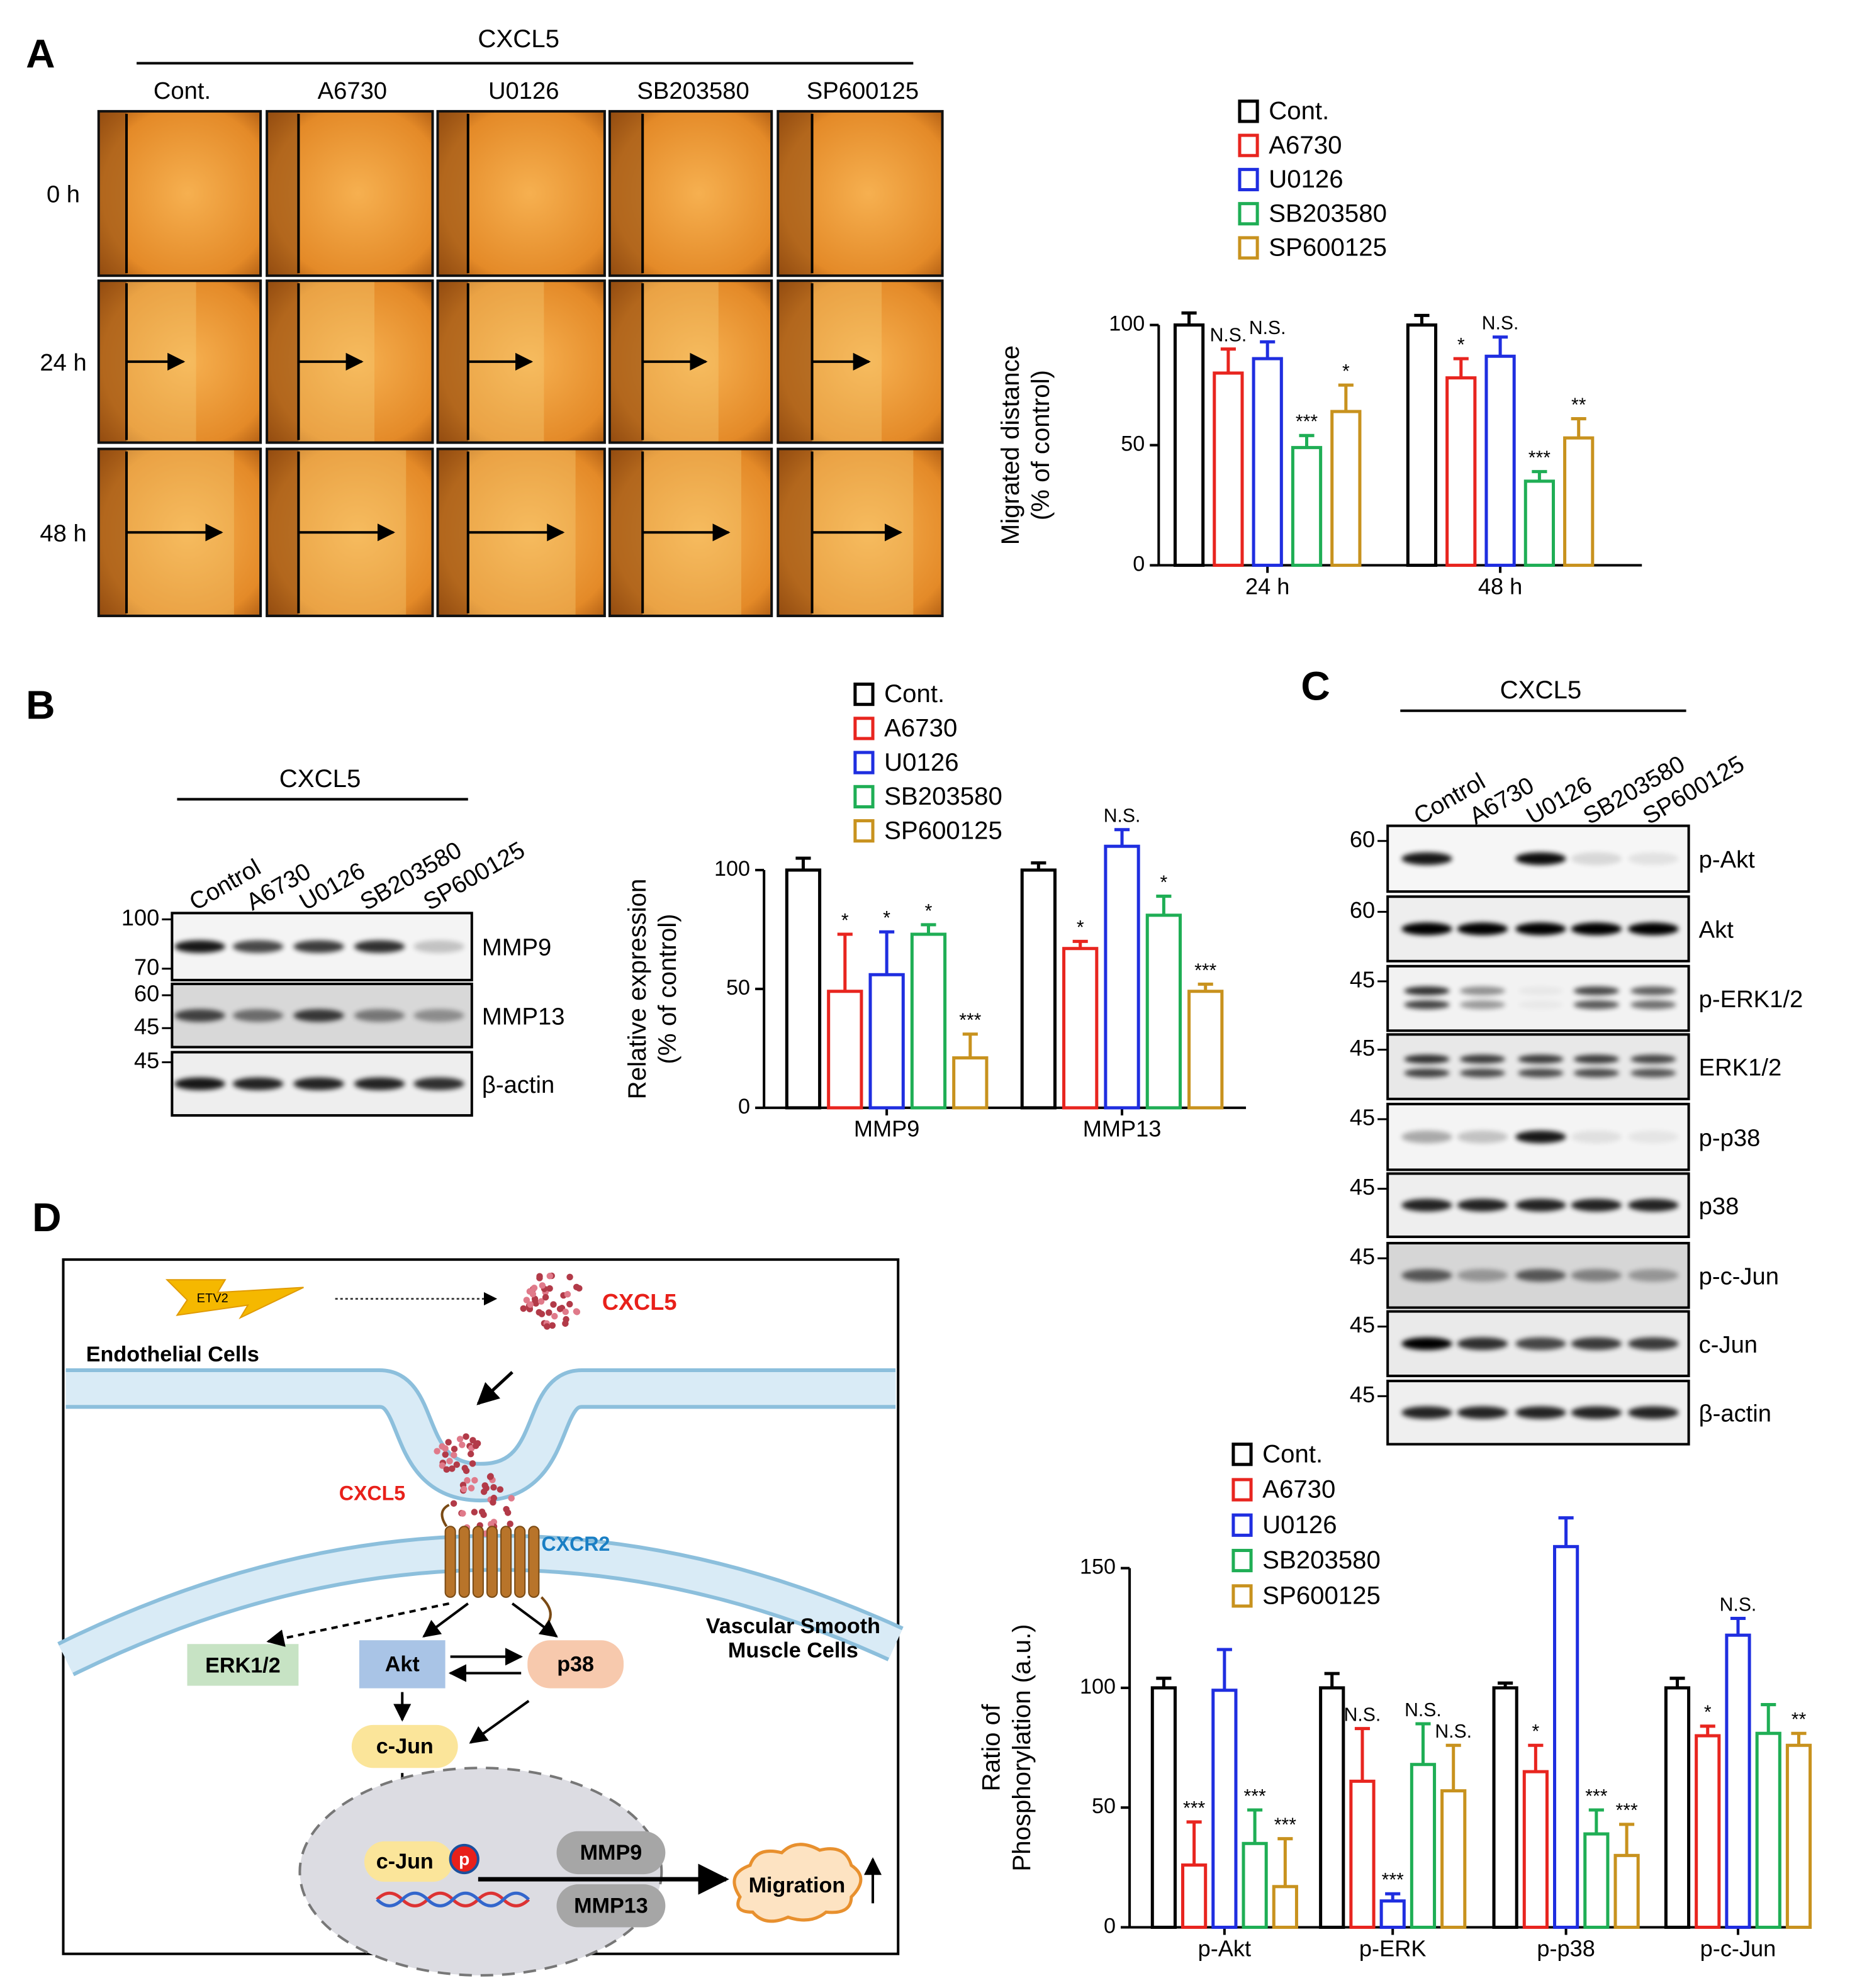 The width and height of the screenshot is (1862, 1988). Describe the element at coordinates (943, 796) in the screenshot. I see `legend-label: SB203580` at that location.